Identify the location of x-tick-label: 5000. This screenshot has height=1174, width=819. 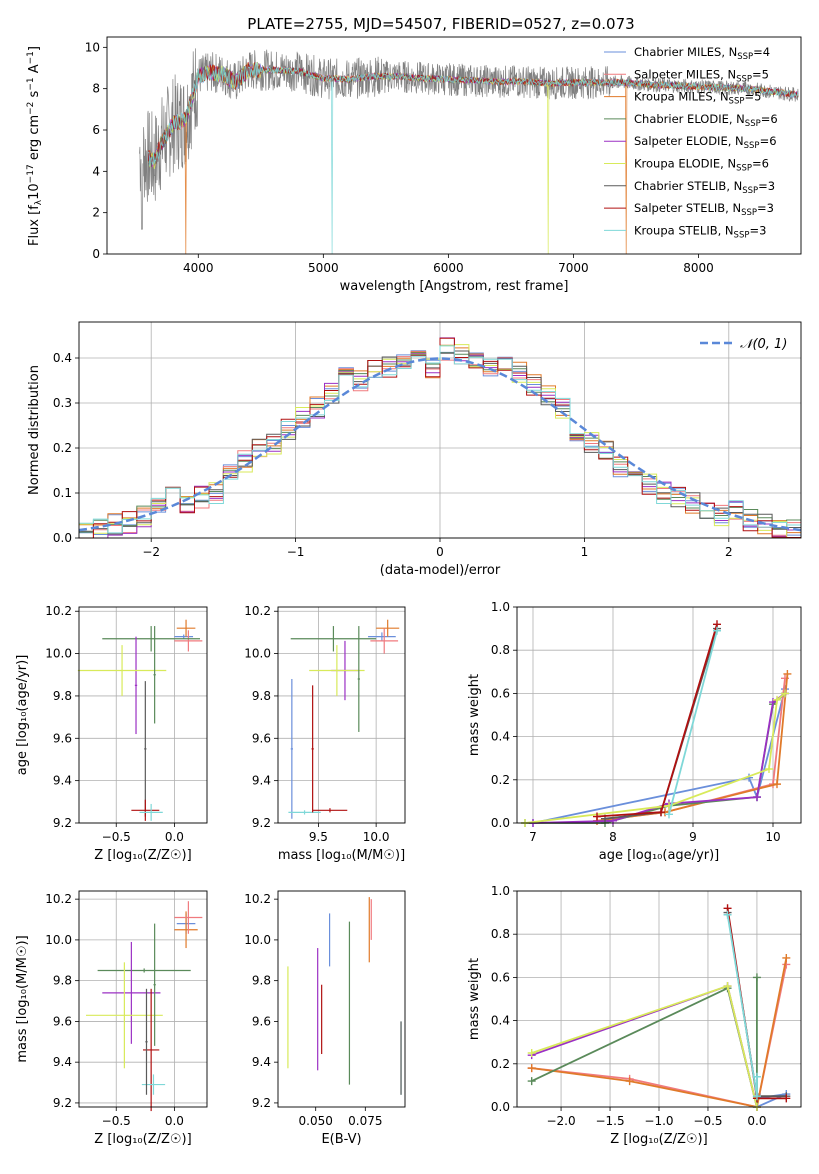
(323, 268).